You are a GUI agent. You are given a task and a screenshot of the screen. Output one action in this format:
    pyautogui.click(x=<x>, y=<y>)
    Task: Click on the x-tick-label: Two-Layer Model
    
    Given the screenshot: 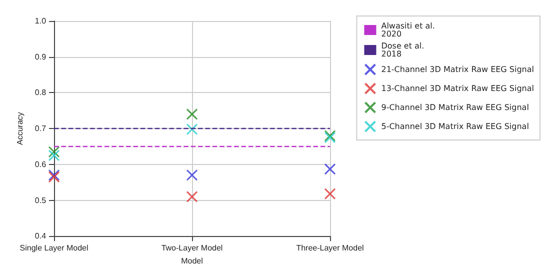 What is the action you would take?
    pyautogui.click(x=192, y=248)
    